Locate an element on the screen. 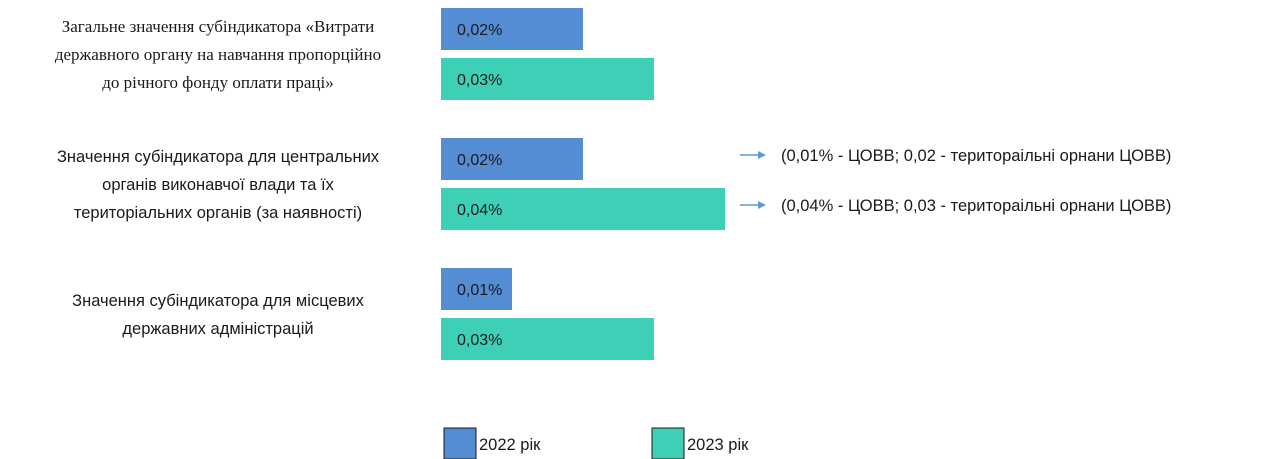 Image resolution: width=1274 pixels, height=459 pixels. category-label: територіальних органів (за наявності) is located at coordinates (218, 213).